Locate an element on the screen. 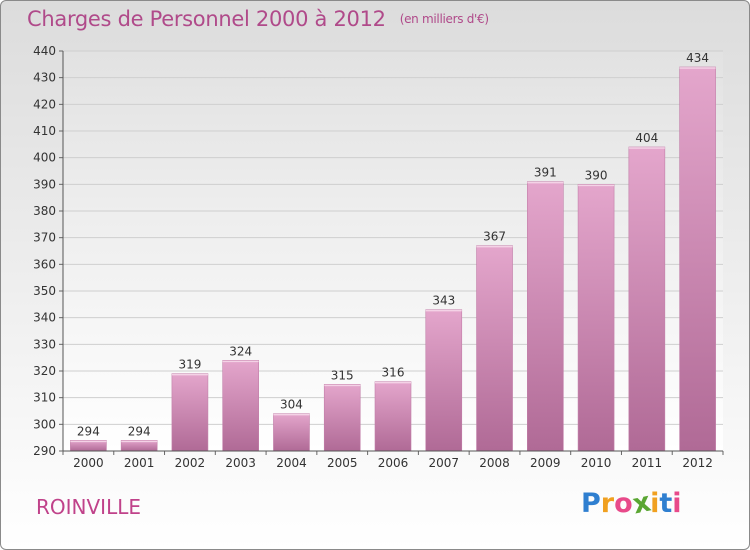 This screenshot has height=550, width=750. x-tick-label: 2000 is located at coordinates (88, 463).